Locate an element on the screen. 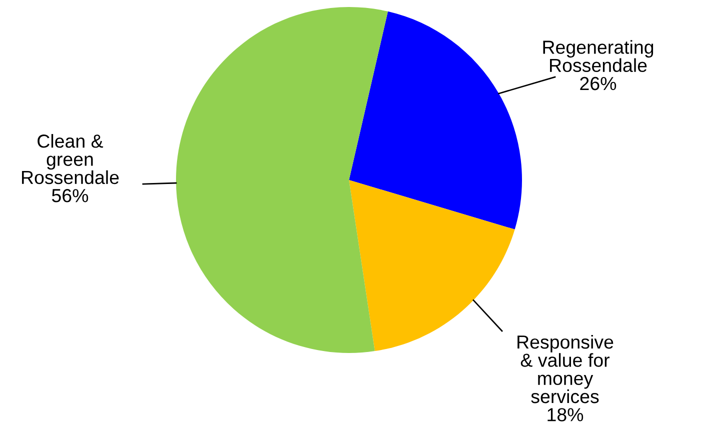  data-label: 26% is located at coordinates (598, 83).